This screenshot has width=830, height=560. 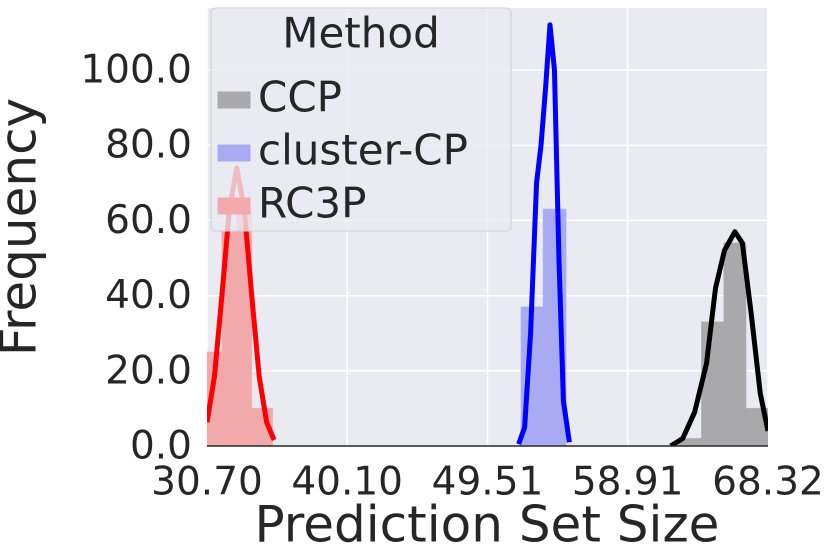 I want to click on y-tick-label: 40.0, so click(x=148, y=295).